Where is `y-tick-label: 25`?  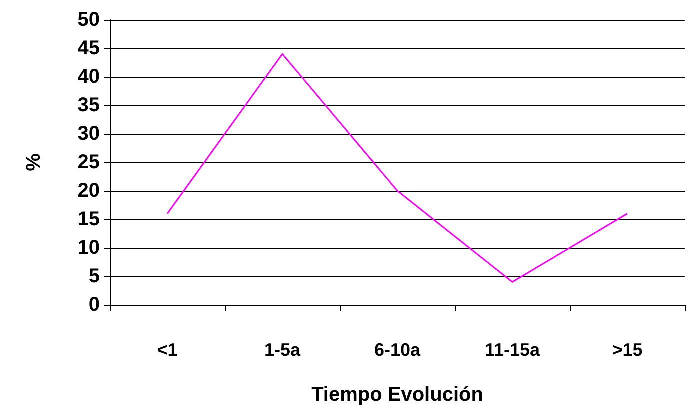 y-tick-label: 25 is located at coordinates (89, 163).